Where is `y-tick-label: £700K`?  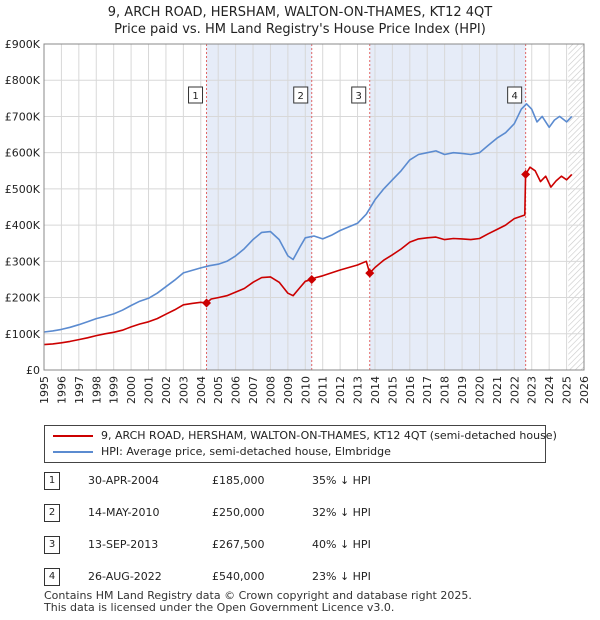 y-tick-label: £700K is located at coordinates (23, 116).